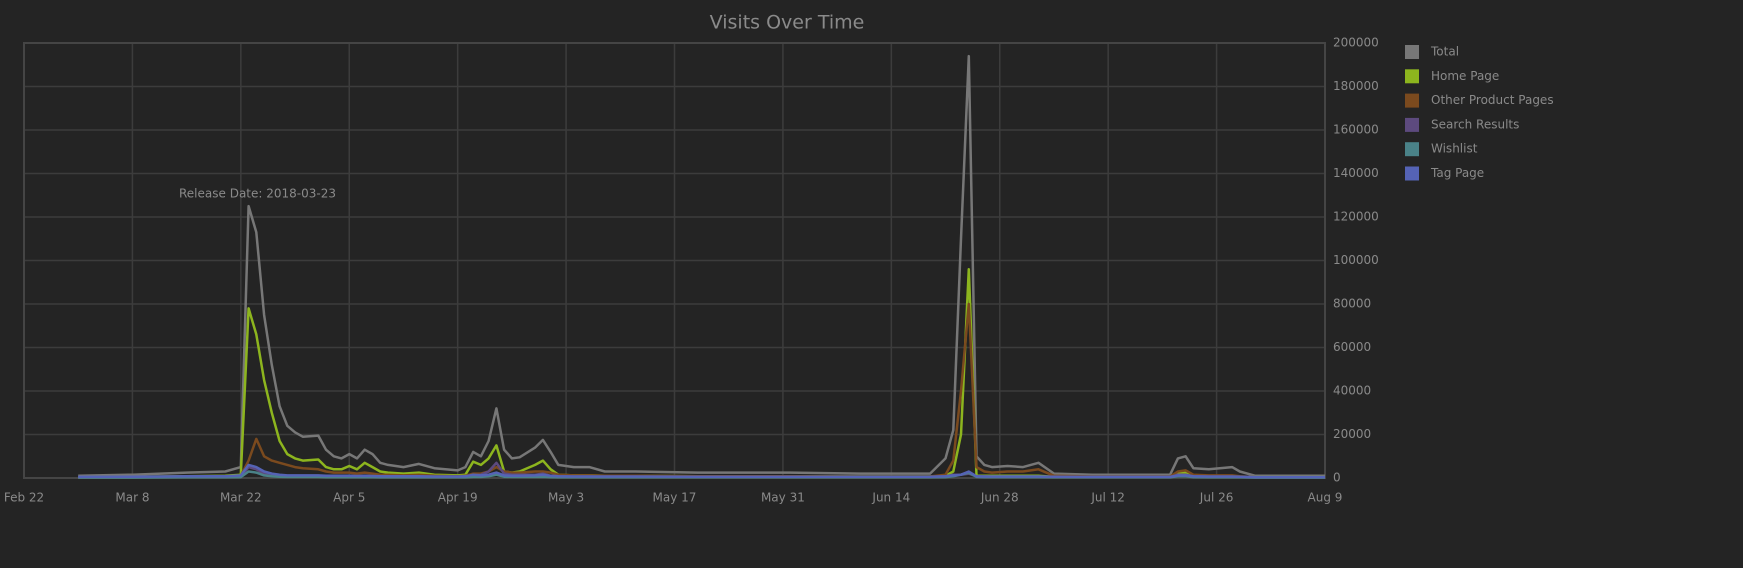  What do you see at coordinates (1454, 149) in the screenshot?
I see `legend-label: Wishlist` at bounding box center [1454, 149].